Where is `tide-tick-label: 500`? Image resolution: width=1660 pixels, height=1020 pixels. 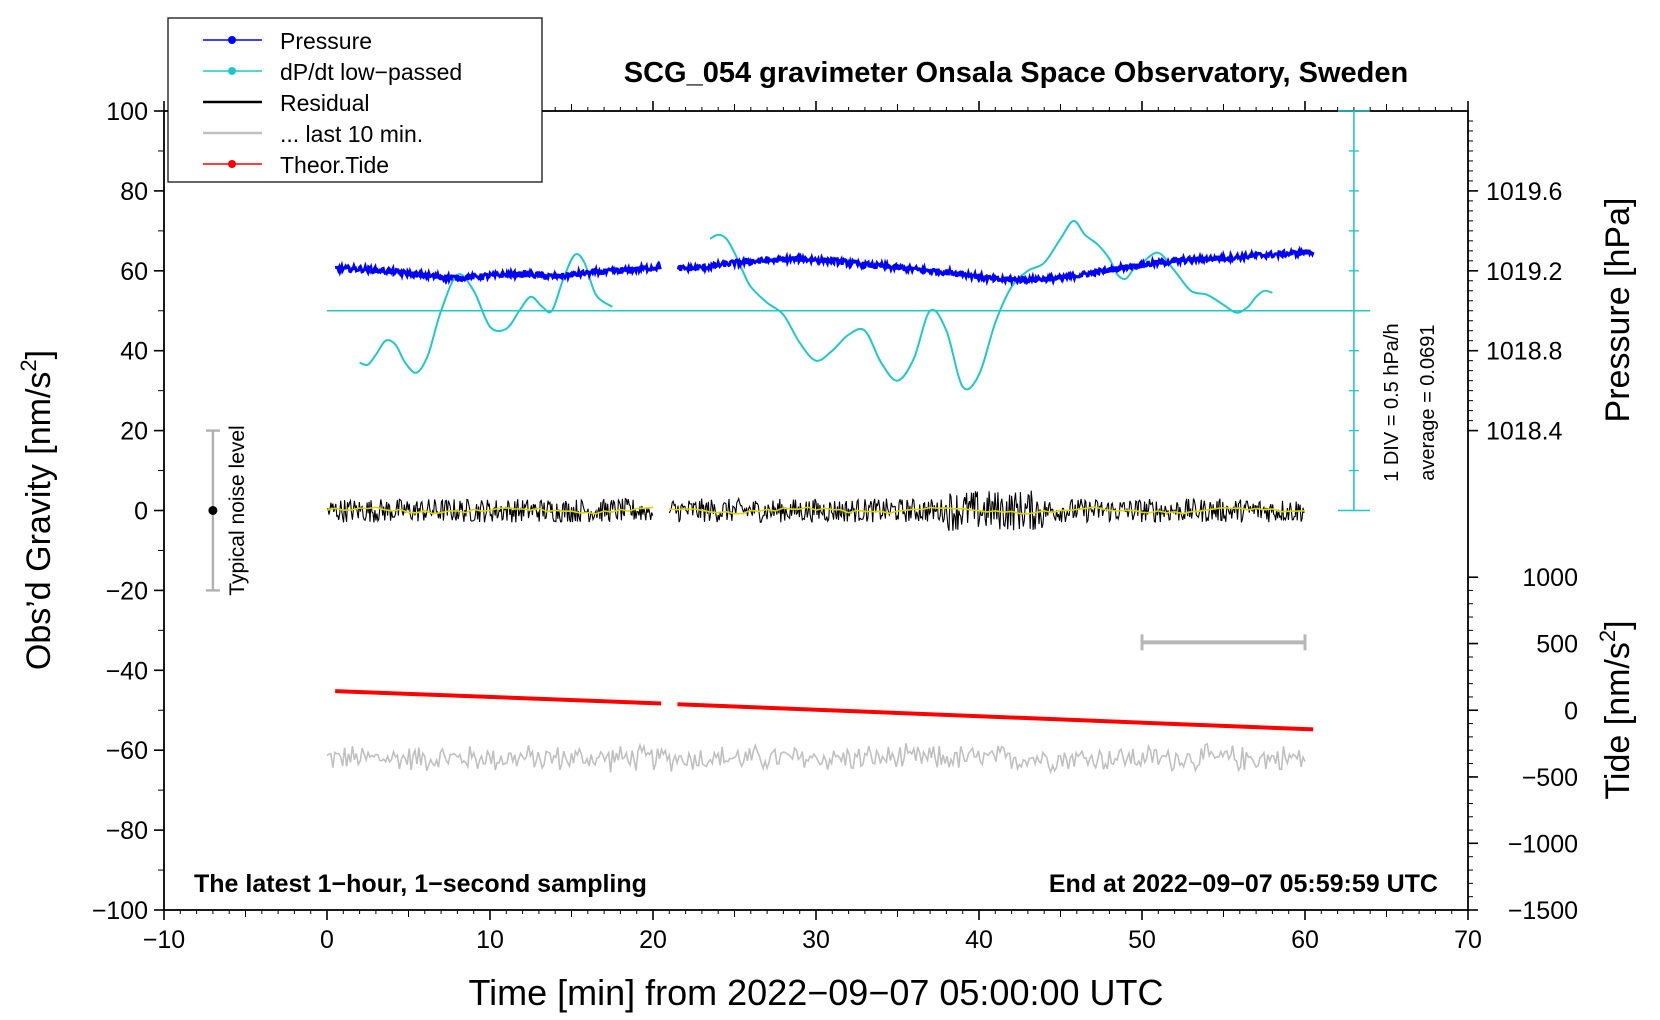
tide-tick-label: 500 is located at coordinates (1557, 645).